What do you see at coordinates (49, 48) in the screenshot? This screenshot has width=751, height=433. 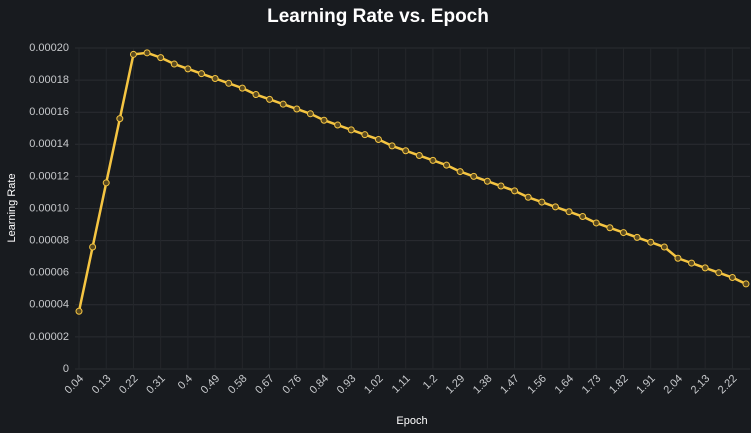 I see `y-tick-label: 0.00020` at bounding box center [49, 48].